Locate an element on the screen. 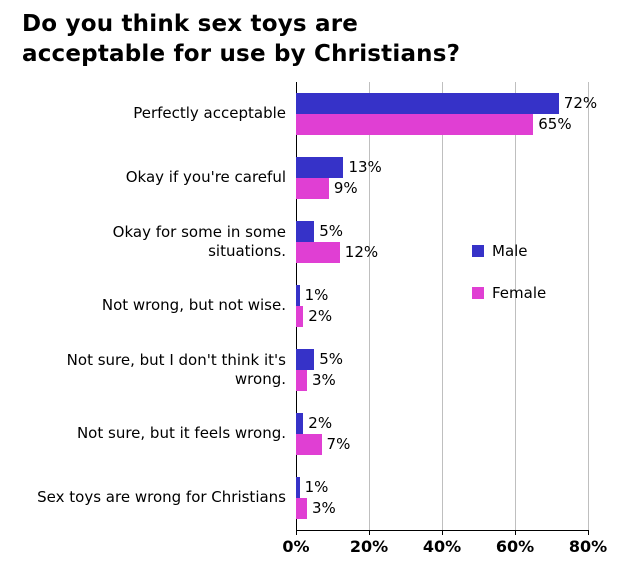 This screenshot has width=622, height=579. bar-group: 5% 3% is located at coordinates (442, 369).